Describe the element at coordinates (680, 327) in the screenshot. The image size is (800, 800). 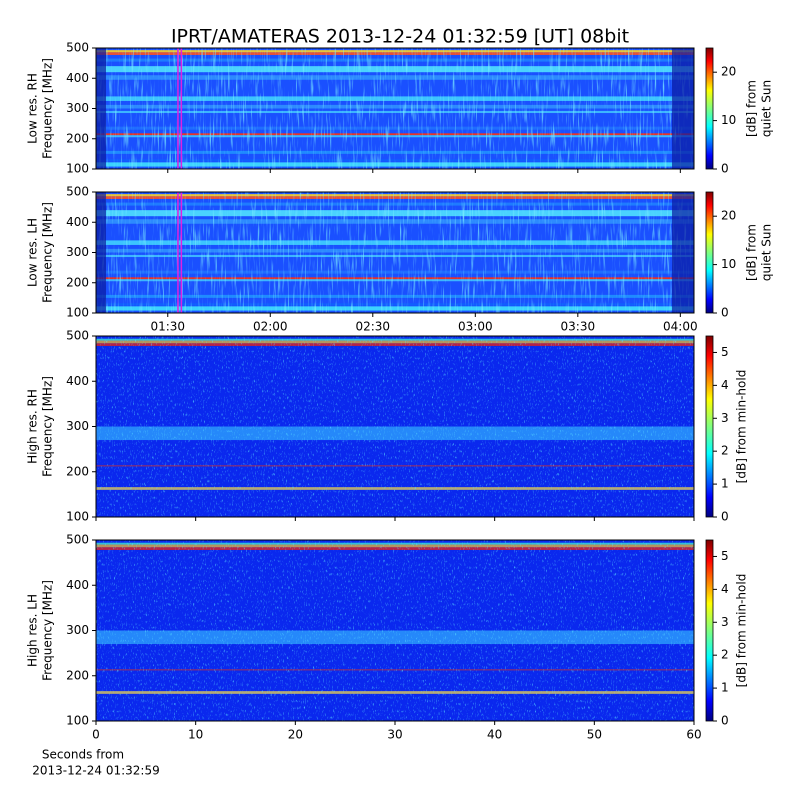
I see `x-tick-label: 04:00` at that location.